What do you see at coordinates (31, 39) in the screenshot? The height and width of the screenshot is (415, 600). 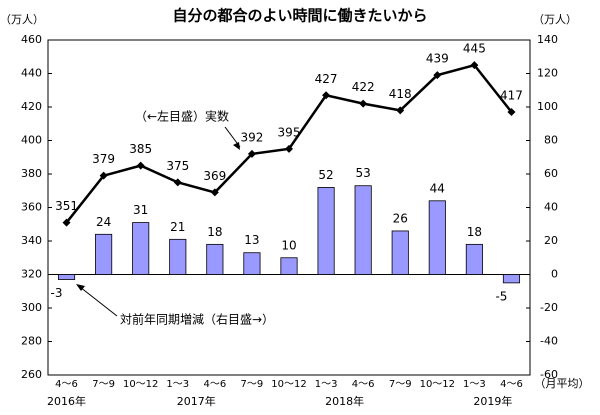 I see `y-tick-label: 460` at bounding box center [31, 39].